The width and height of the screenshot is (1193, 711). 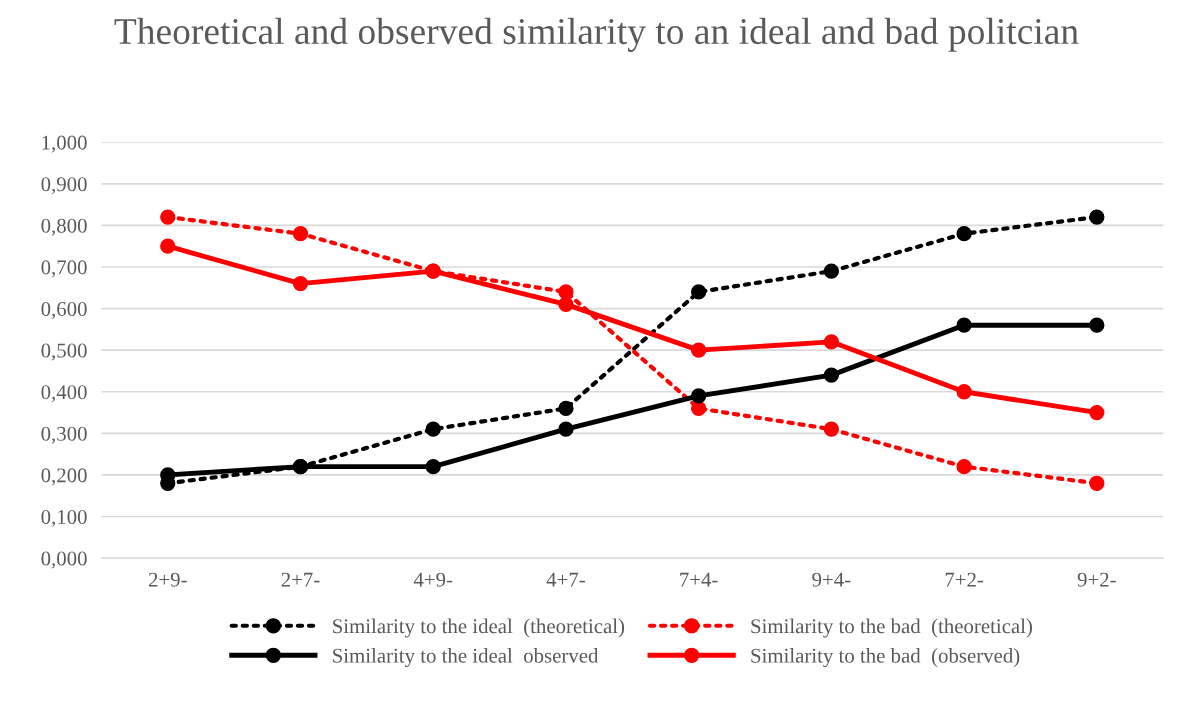 I want to click on x-tick-label: 2+7-, so click(x=300, y=579).